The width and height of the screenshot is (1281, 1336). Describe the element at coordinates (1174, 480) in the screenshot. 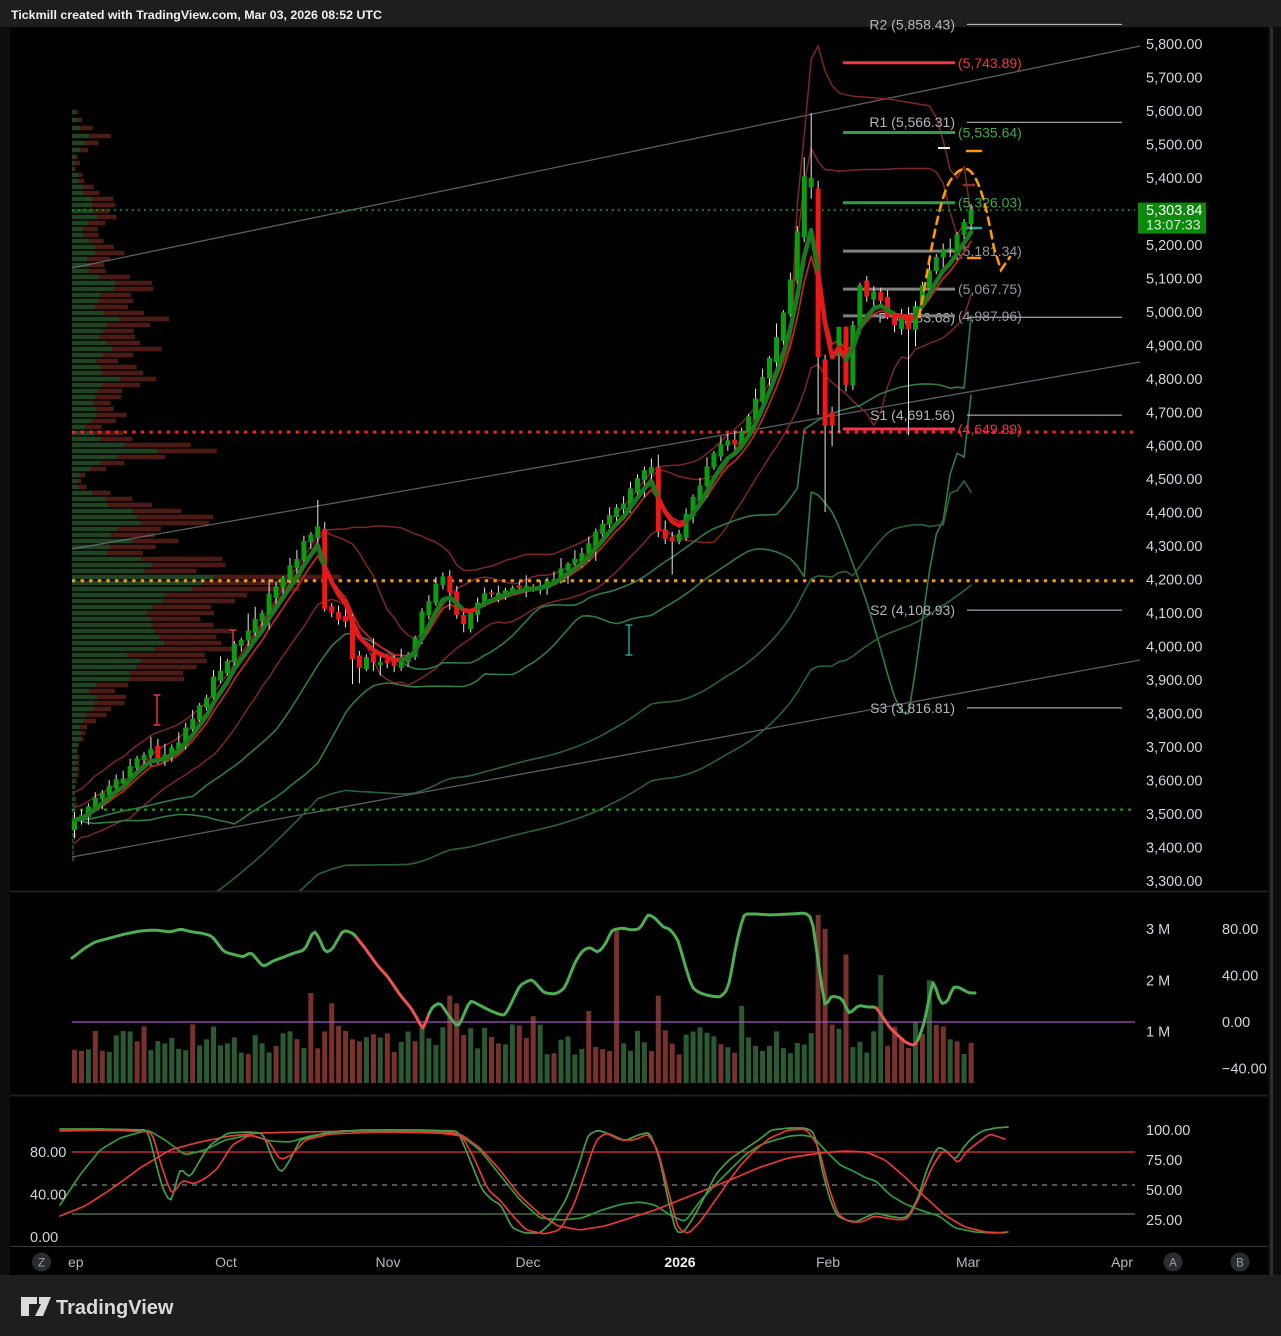

I see `svg-text: 4,500.00` at that location.